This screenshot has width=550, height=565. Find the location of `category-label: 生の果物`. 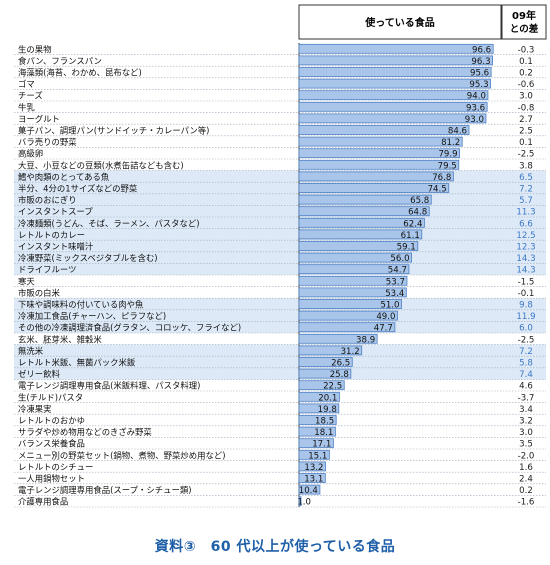

category-label: 生の果物 is located at coordinates (35, 49).